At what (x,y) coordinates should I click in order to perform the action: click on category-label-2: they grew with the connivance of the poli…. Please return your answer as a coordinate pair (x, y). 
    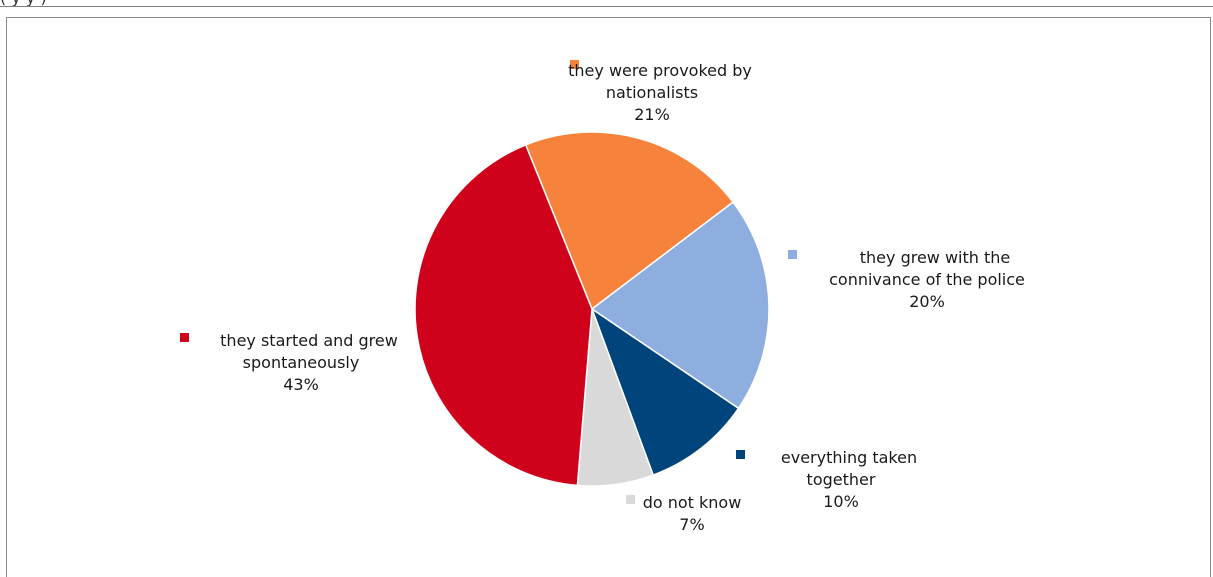
    Looking at the image, I should click on (927, 268).